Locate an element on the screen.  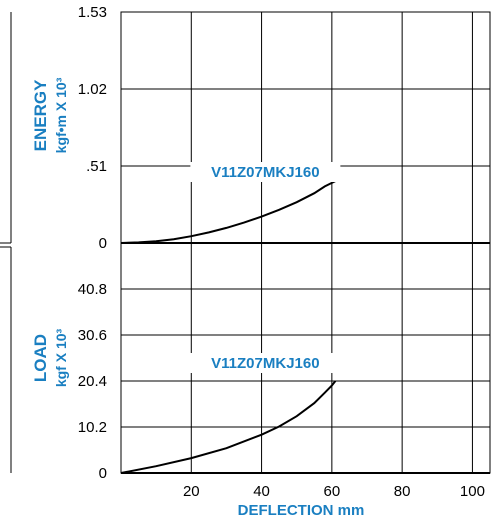
x-tick-label: 40 is located at coordinates (261, 491).